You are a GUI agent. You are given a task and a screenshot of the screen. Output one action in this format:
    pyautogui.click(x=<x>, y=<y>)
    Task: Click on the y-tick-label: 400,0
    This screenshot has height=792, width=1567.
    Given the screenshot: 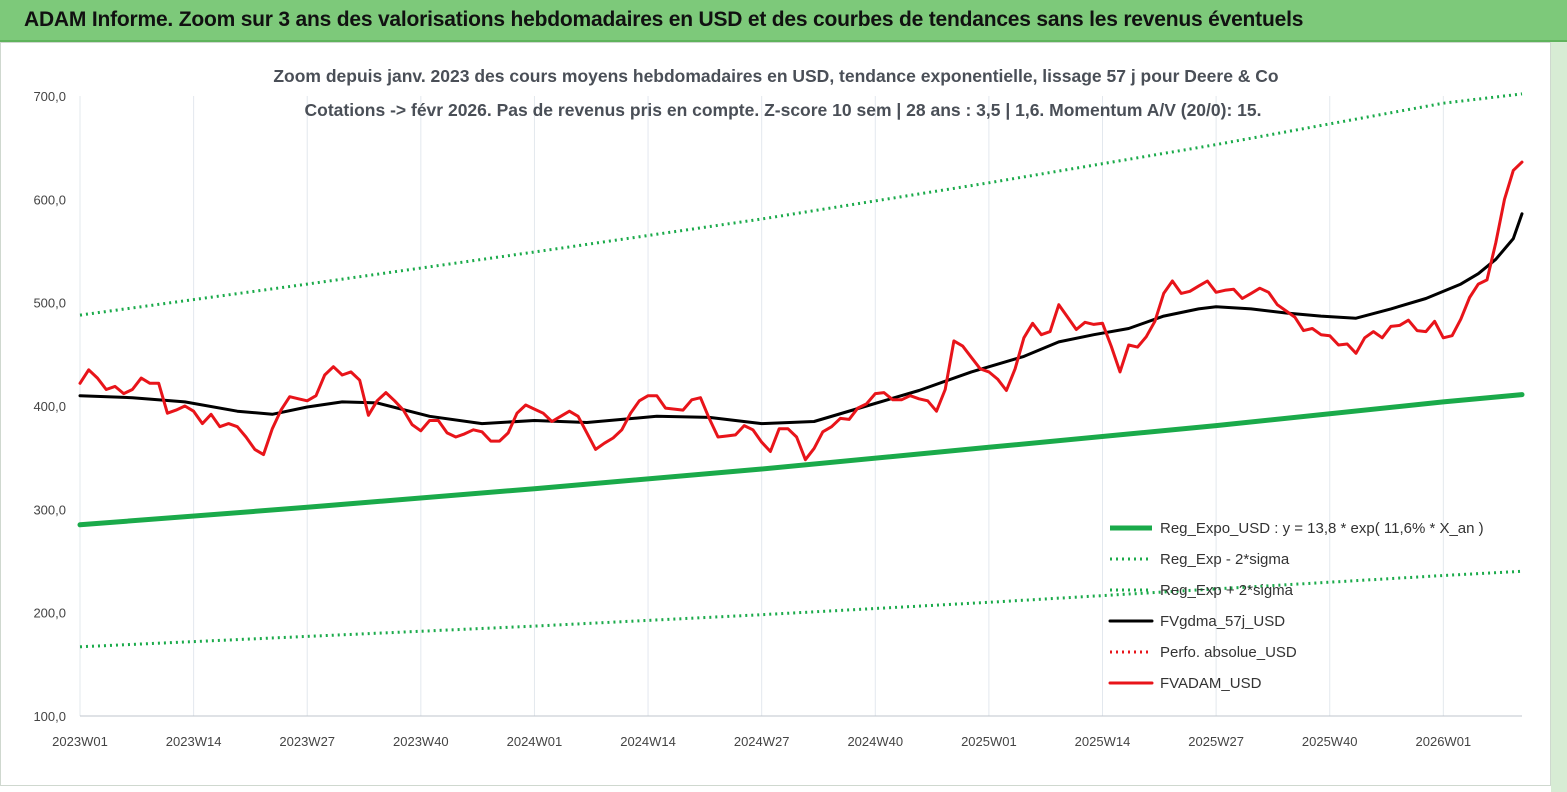 What is the action you would take?
    pyautogui.click(x=49, y=406)
    